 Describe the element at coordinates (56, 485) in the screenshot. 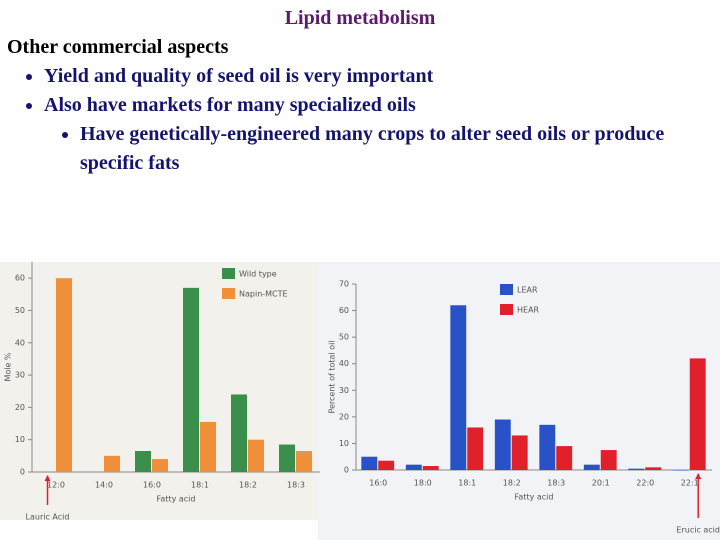

I see `x-tick-label: 12:0` at that location.